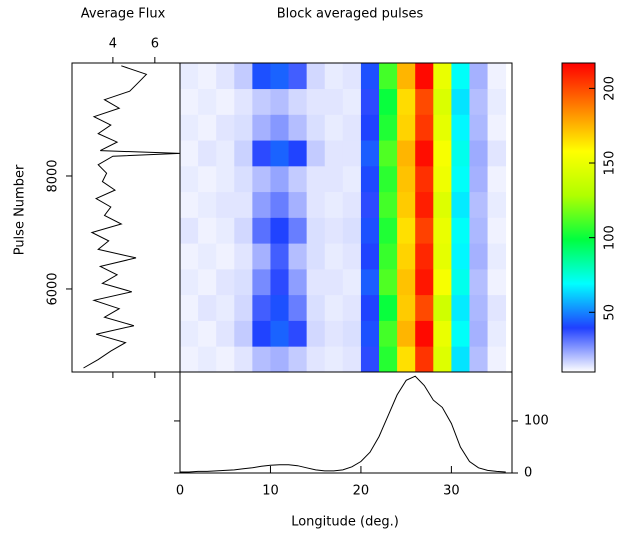 The width and height of the screenshot is (640, 534). Describe the element at coordinates (132, 217) in the screenshot. I see `flux-line` at that location.